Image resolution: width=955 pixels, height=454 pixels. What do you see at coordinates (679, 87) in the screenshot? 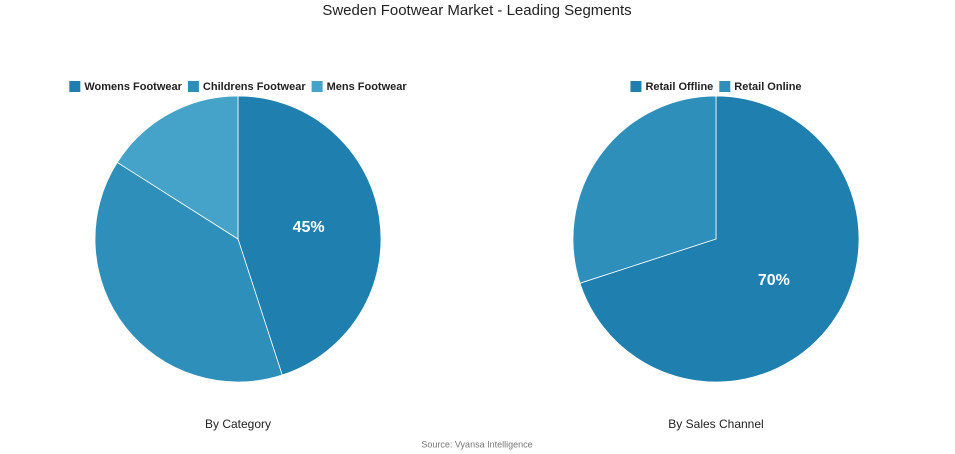
I see `legend-label: Retail Offline` at bounding box center [679, 87].